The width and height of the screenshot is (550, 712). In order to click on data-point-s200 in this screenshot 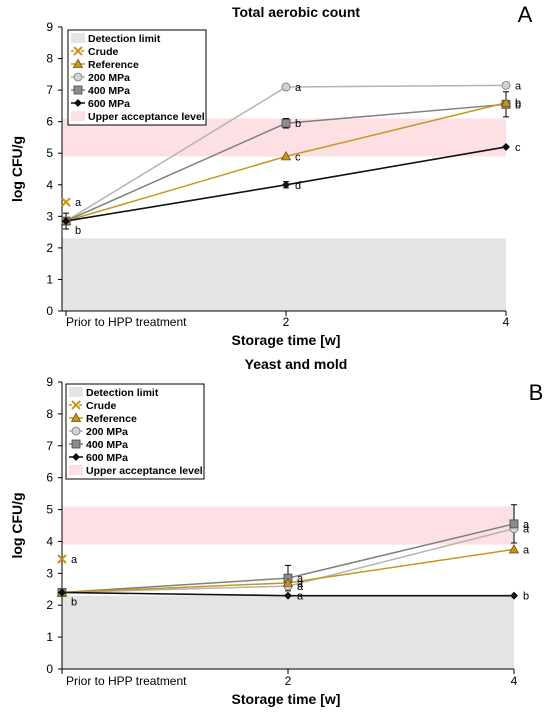, I will do `click(286, 87)`.